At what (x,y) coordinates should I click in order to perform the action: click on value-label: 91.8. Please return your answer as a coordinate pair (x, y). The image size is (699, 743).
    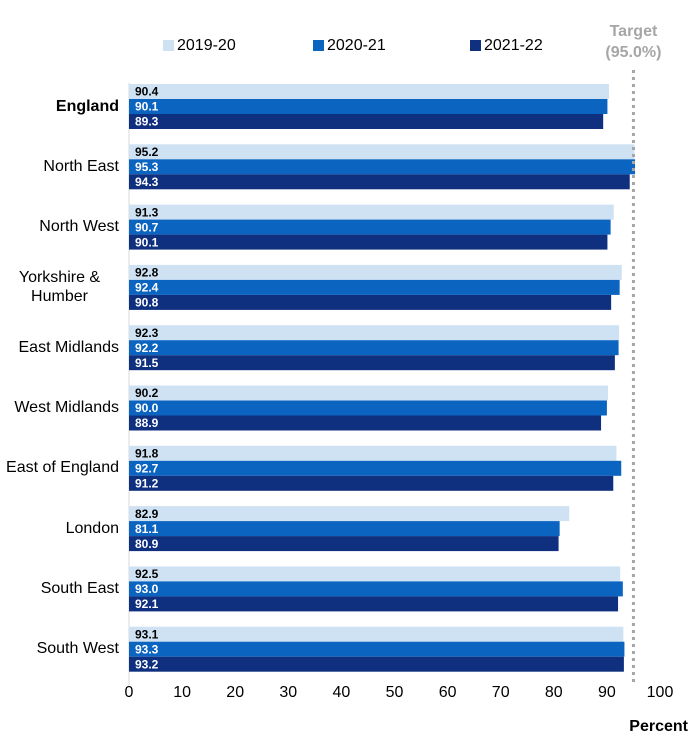
    Looking at the image, I should click on (147, 453).